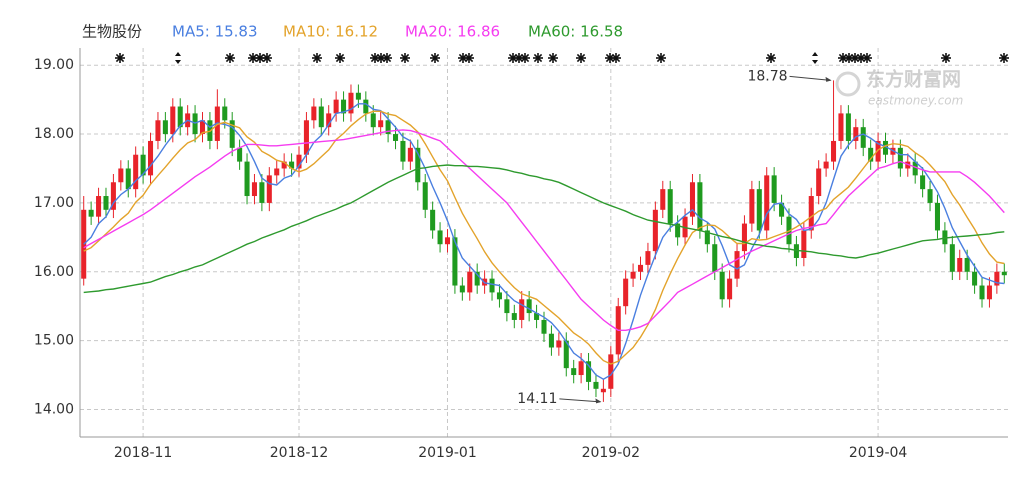 The height and width of the screenshot is (478, 1019). What do you see at coordinates (330, 32) in the screenshot?
I see `legend-entry: MA10: 16.12` at bounding box center [330, 32].